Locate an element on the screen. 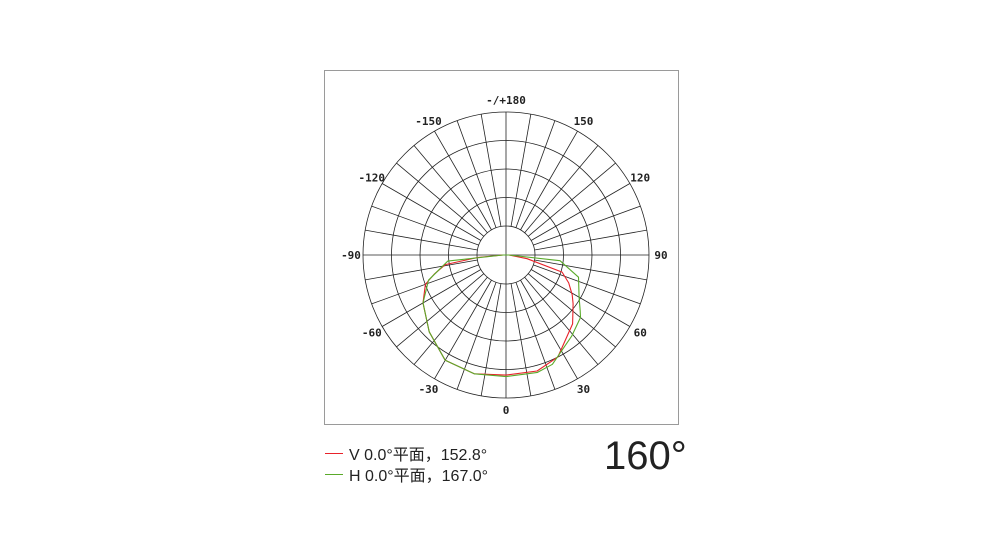 This screenshot has width=1005, height=550. series-line-h is located at coordinates (502, 316).